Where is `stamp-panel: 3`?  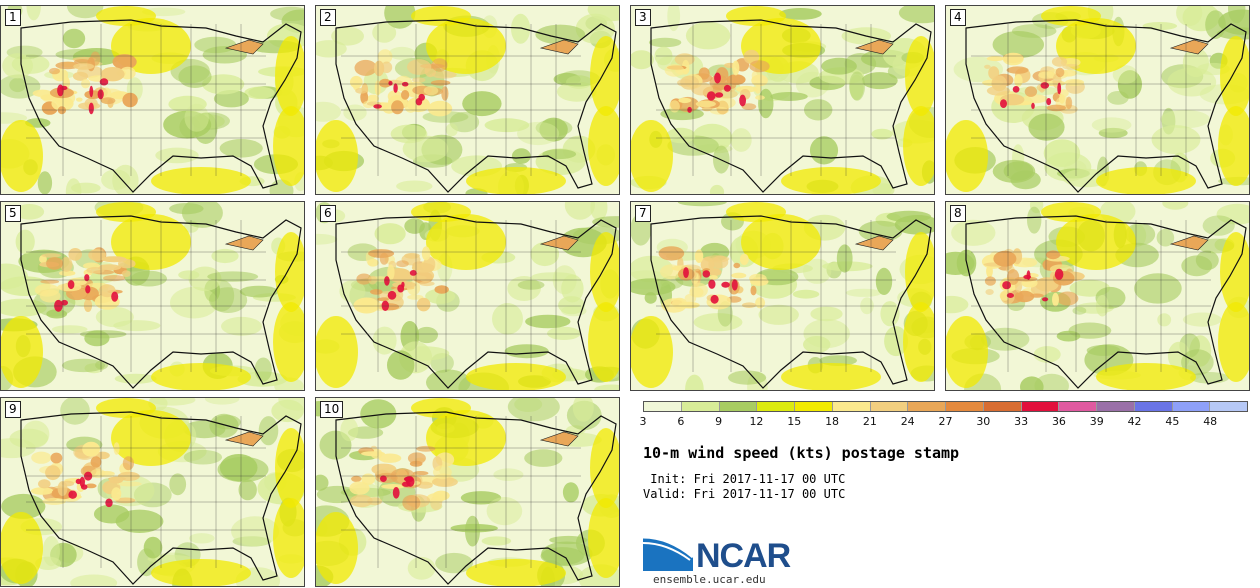 stamp-panel: 3 is located at coordinates (782, 100).